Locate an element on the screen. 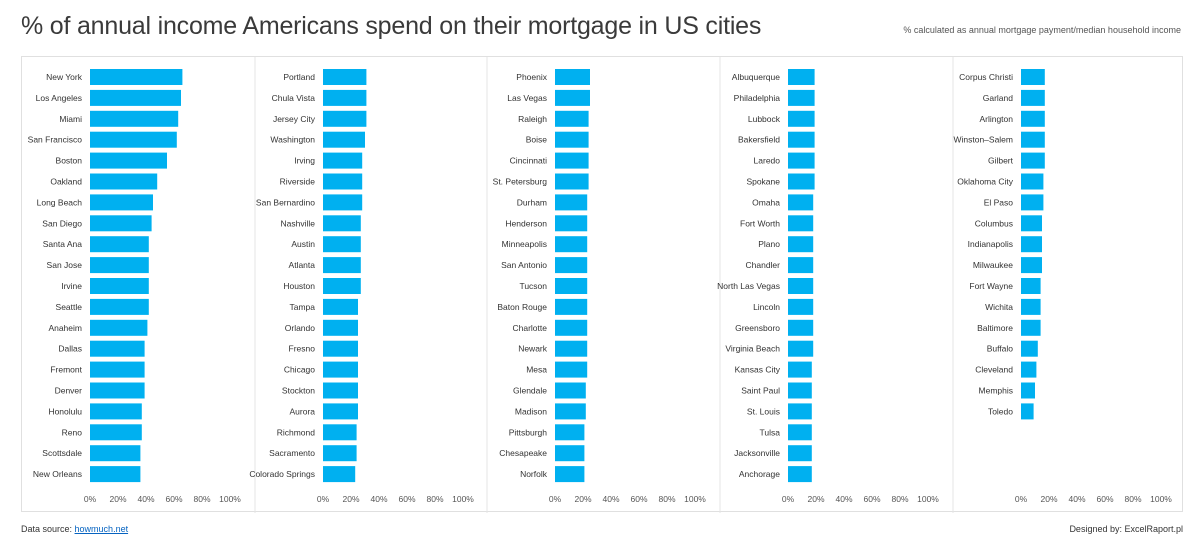  data-source-link: howmuch.net is located at coordinates (101, 529).